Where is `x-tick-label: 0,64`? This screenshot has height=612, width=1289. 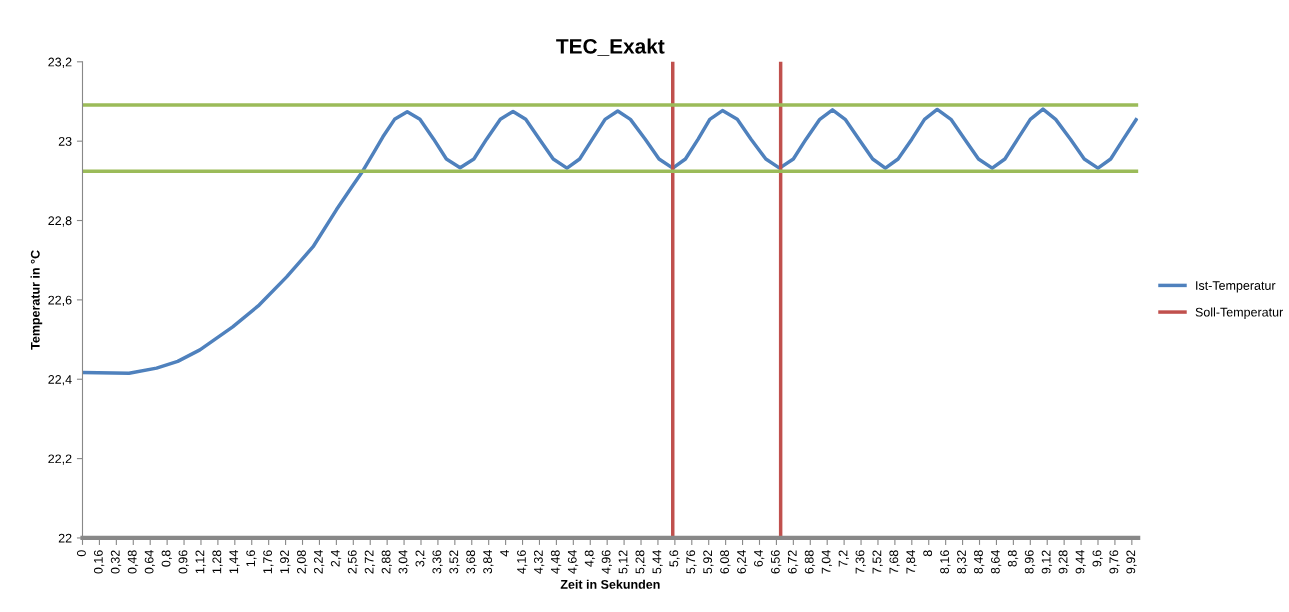 x-tick-label: 0,64 is located at coordinates (150, 562).